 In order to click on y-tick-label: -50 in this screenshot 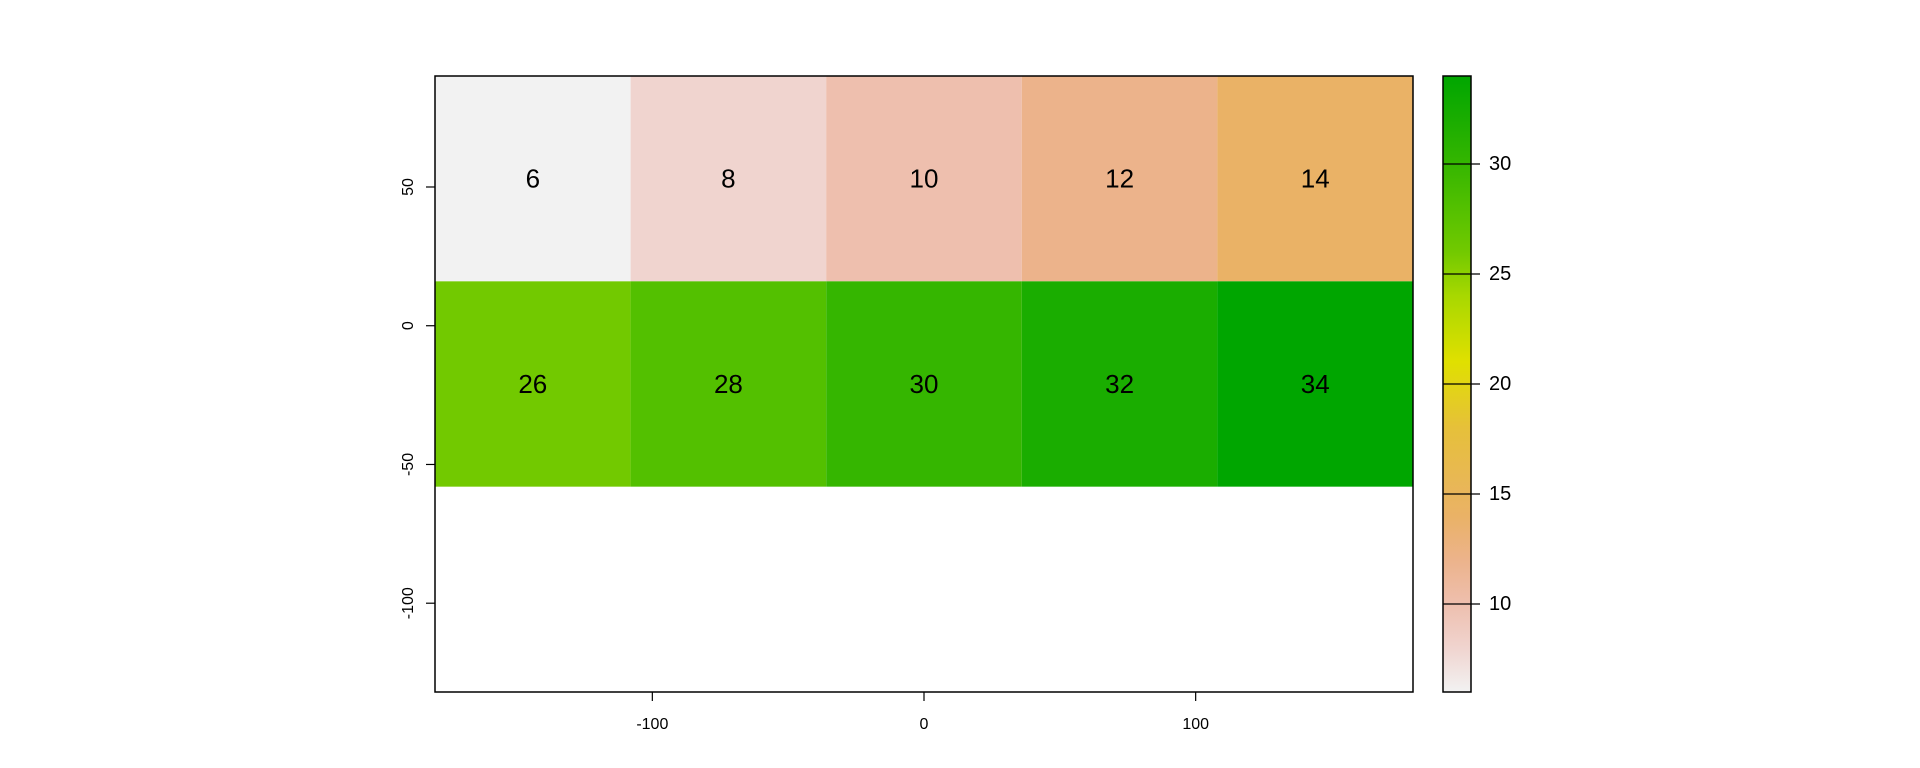, I will do `click(408, 464)`.